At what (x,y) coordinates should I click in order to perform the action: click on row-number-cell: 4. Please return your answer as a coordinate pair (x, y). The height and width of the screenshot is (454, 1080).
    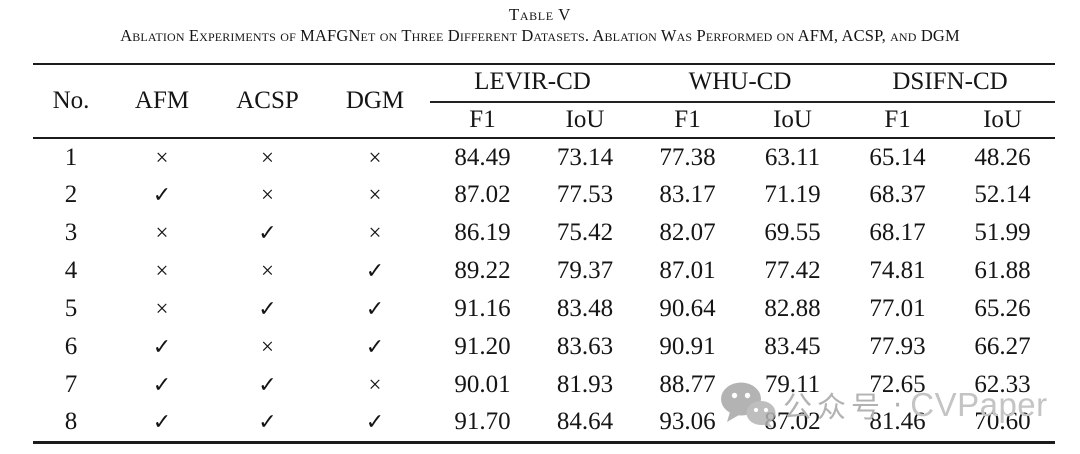
    Looking at the image, I should click on (71, 270).